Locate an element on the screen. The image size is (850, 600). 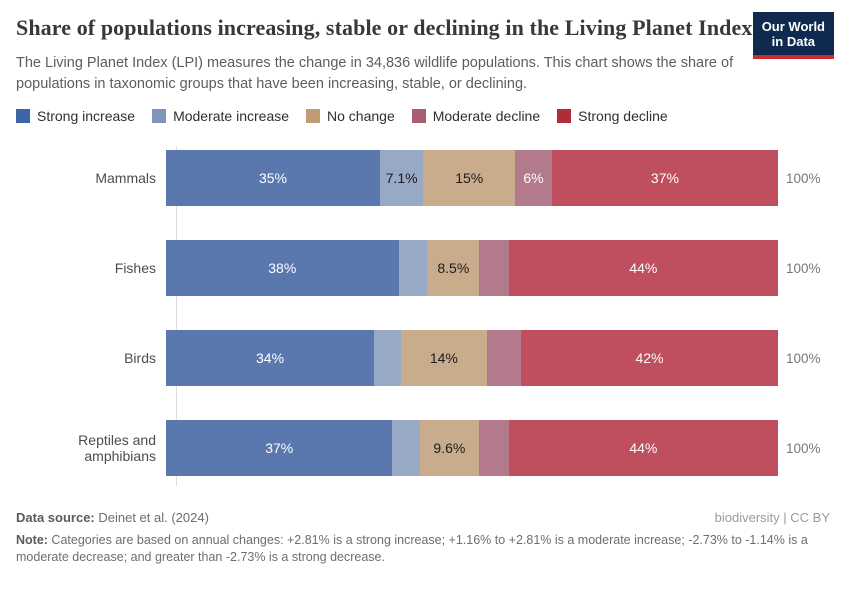
chart-row-reptiles-and-amphibians: Reptiles and amphibians 37% 9.6% 44% 100% is located at coordinates (423, 448).